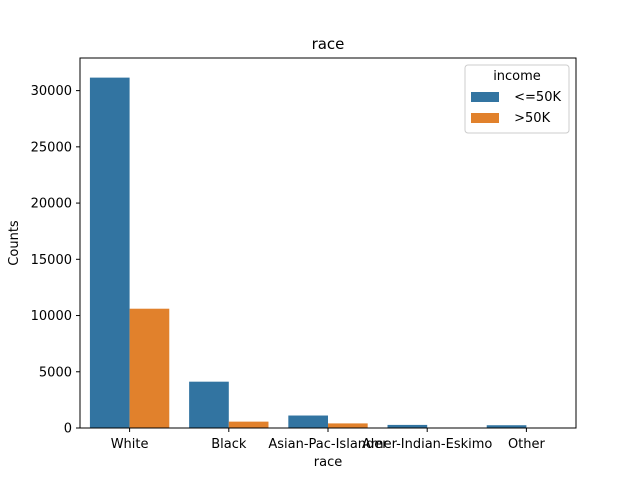  I want to click on bar-black-gt50k, so click(248, 424).